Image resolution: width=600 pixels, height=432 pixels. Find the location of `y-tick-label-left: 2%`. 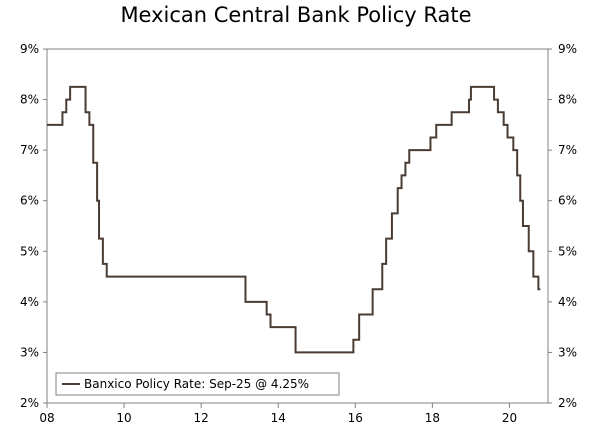

y-tick-label-left: 2% is located at coordinates (29, 403).